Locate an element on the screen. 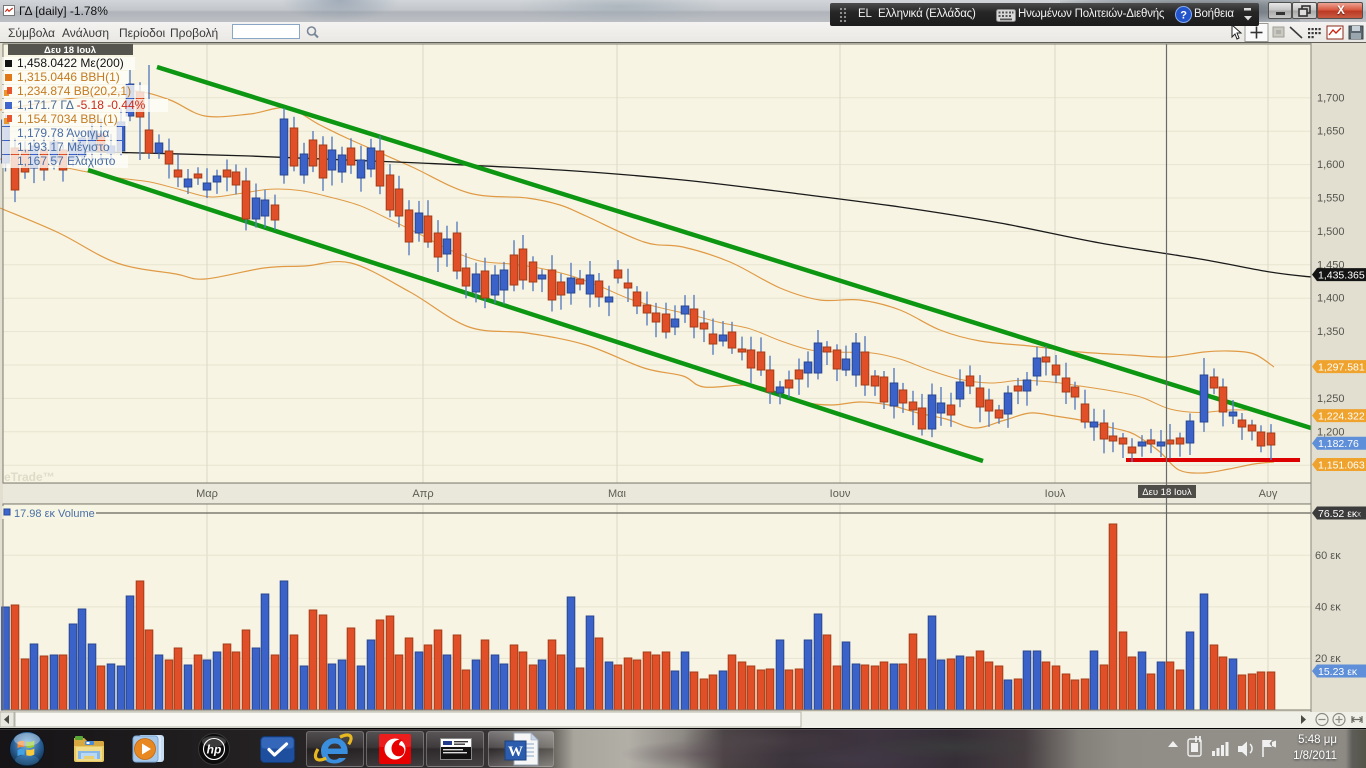 The height and width of the screenshot is (768, 1366). svg-text: 17.98 εκ Volume is located at coordinates (54, 514).